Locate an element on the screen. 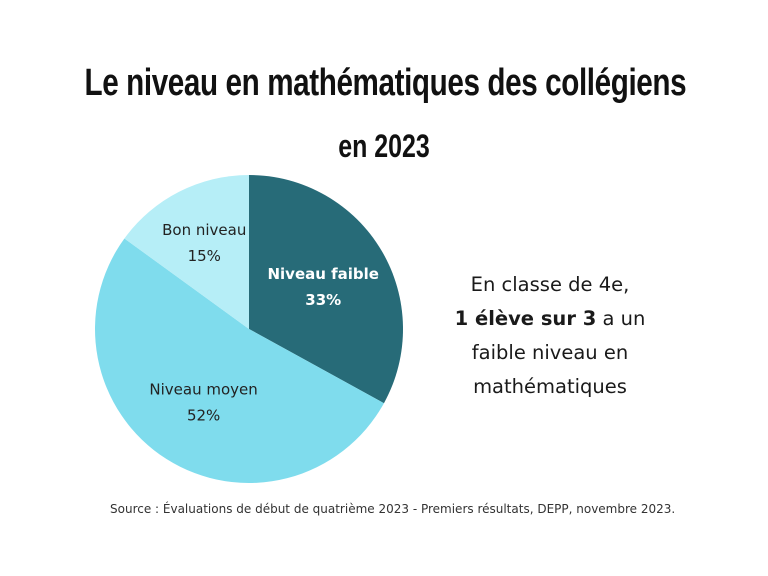 The image size is (768, 576). callout-highlight: 1 élève sur 3 is located at coordinates (525, 318).